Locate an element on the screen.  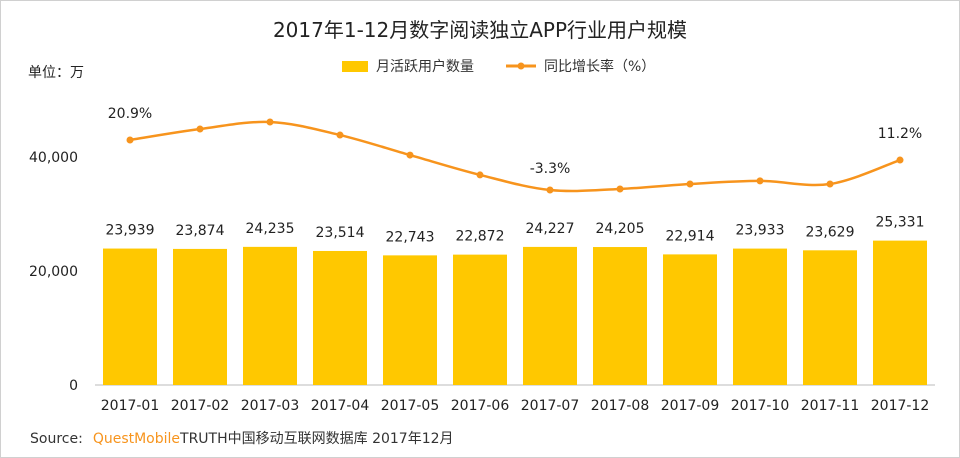
x-tick-label: 2017-01 is located at coordinates (130, 406).